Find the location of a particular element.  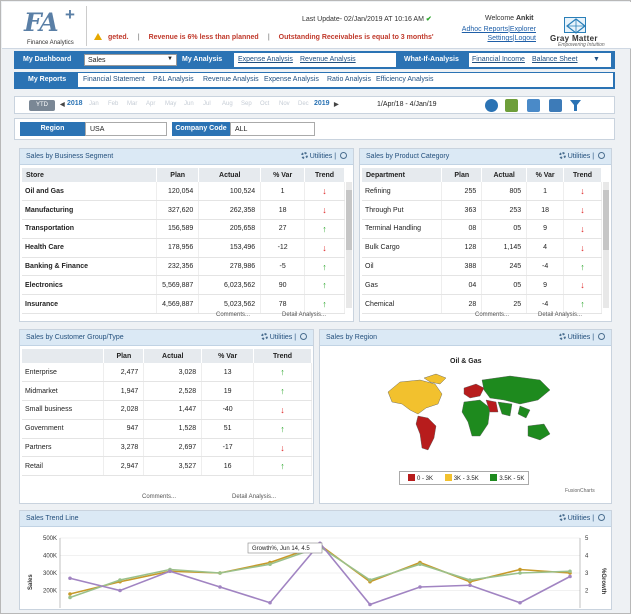

month-aug: Aug is located at coordinates (227, 104).